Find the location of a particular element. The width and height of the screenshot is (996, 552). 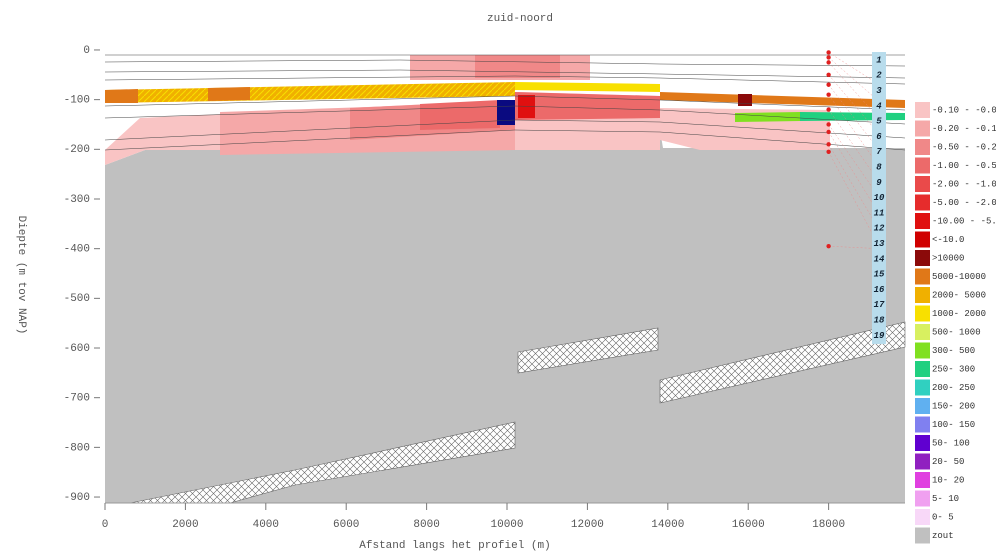

layer-lines is located at coordinates (505, 102).